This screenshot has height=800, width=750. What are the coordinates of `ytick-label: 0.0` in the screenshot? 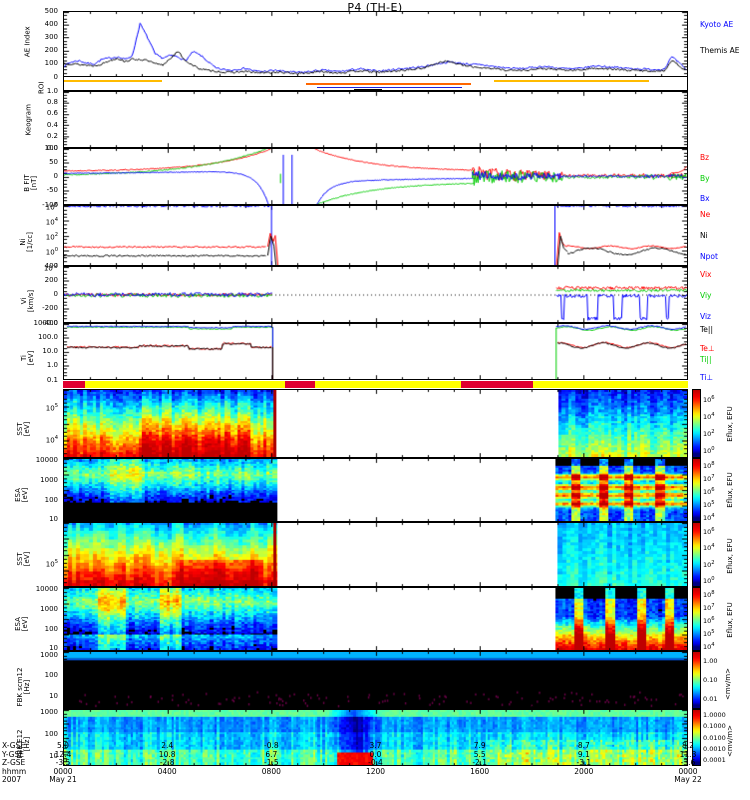 It's located at (52, 147).